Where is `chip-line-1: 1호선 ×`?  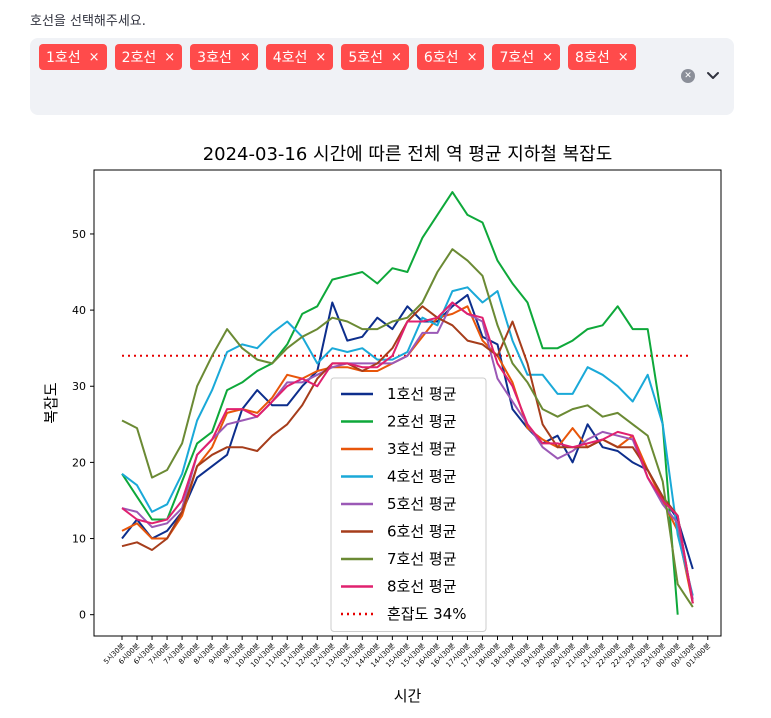 chip-line-1: 1호선 × is located at coordinates (73, 57).